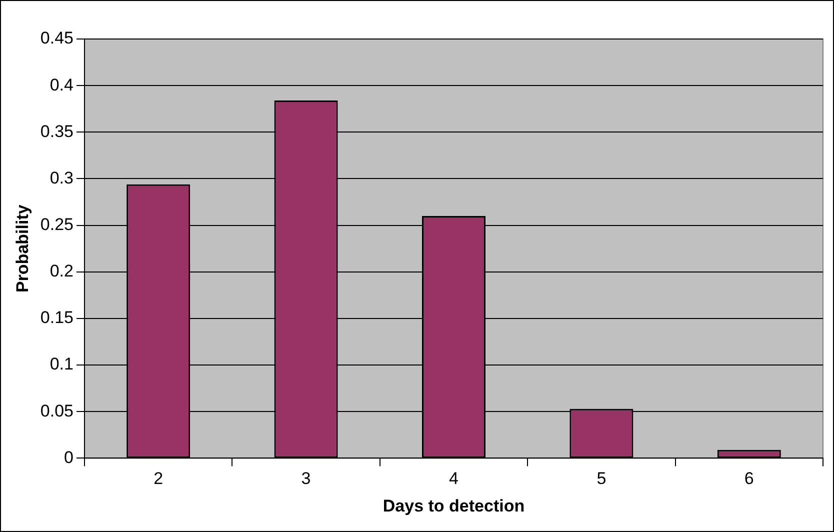  Describe the element at coordinates (62, 364) in the screenshot. I see `y-tick-label: 0.1` at that location.